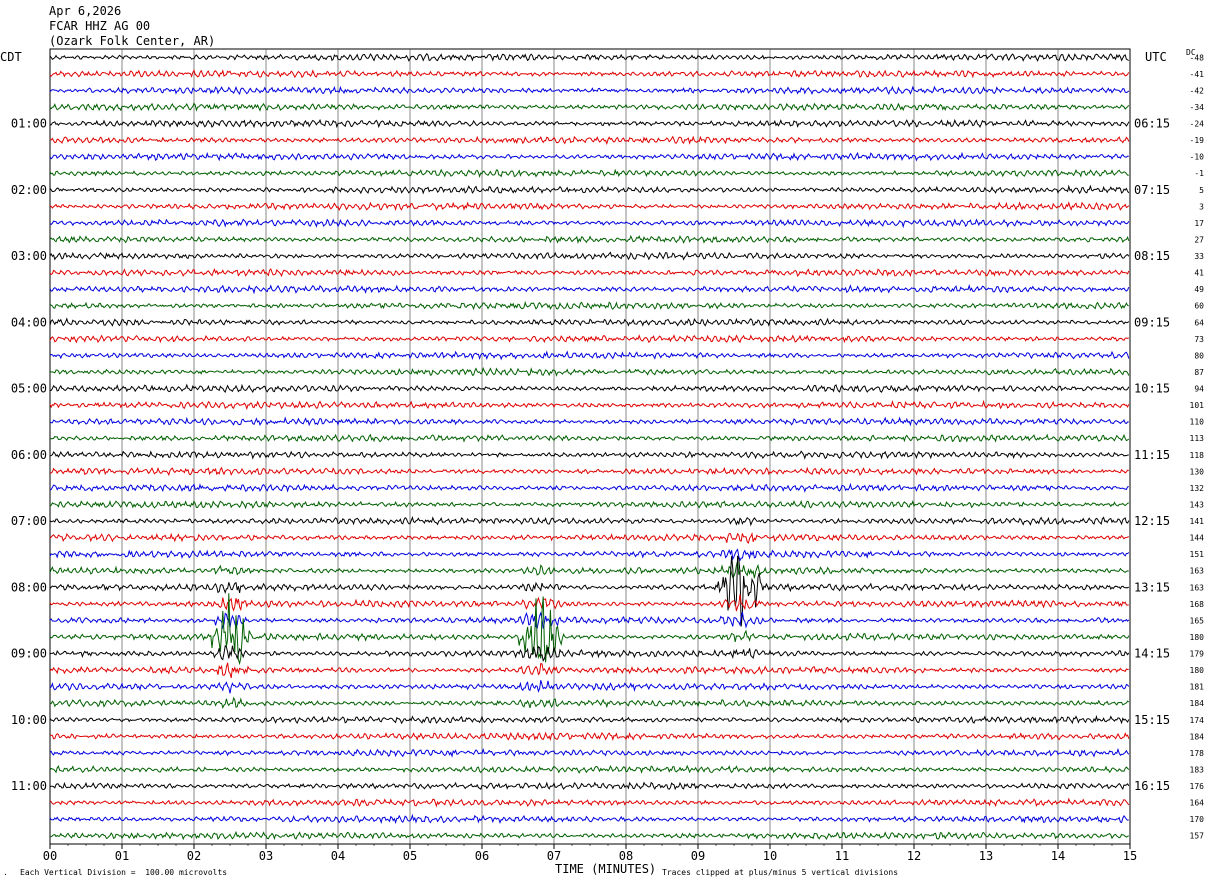 The width and height of the screenshot is (1210, 886). What do you see at coordinates (50, 856) in the screenshot?
I see `x-tick-label: 00` at bounding box center [50, 856].